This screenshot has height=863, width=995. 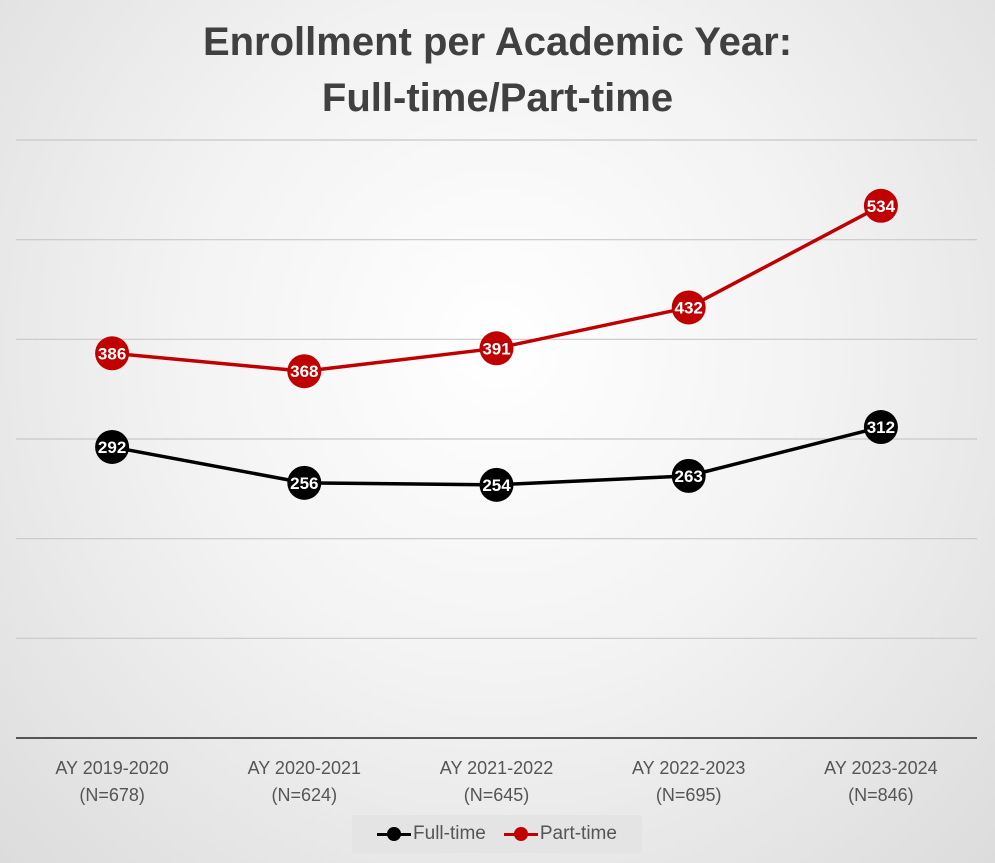 I want to click on data-label-0-1: 256, so click(x=304, y=483).